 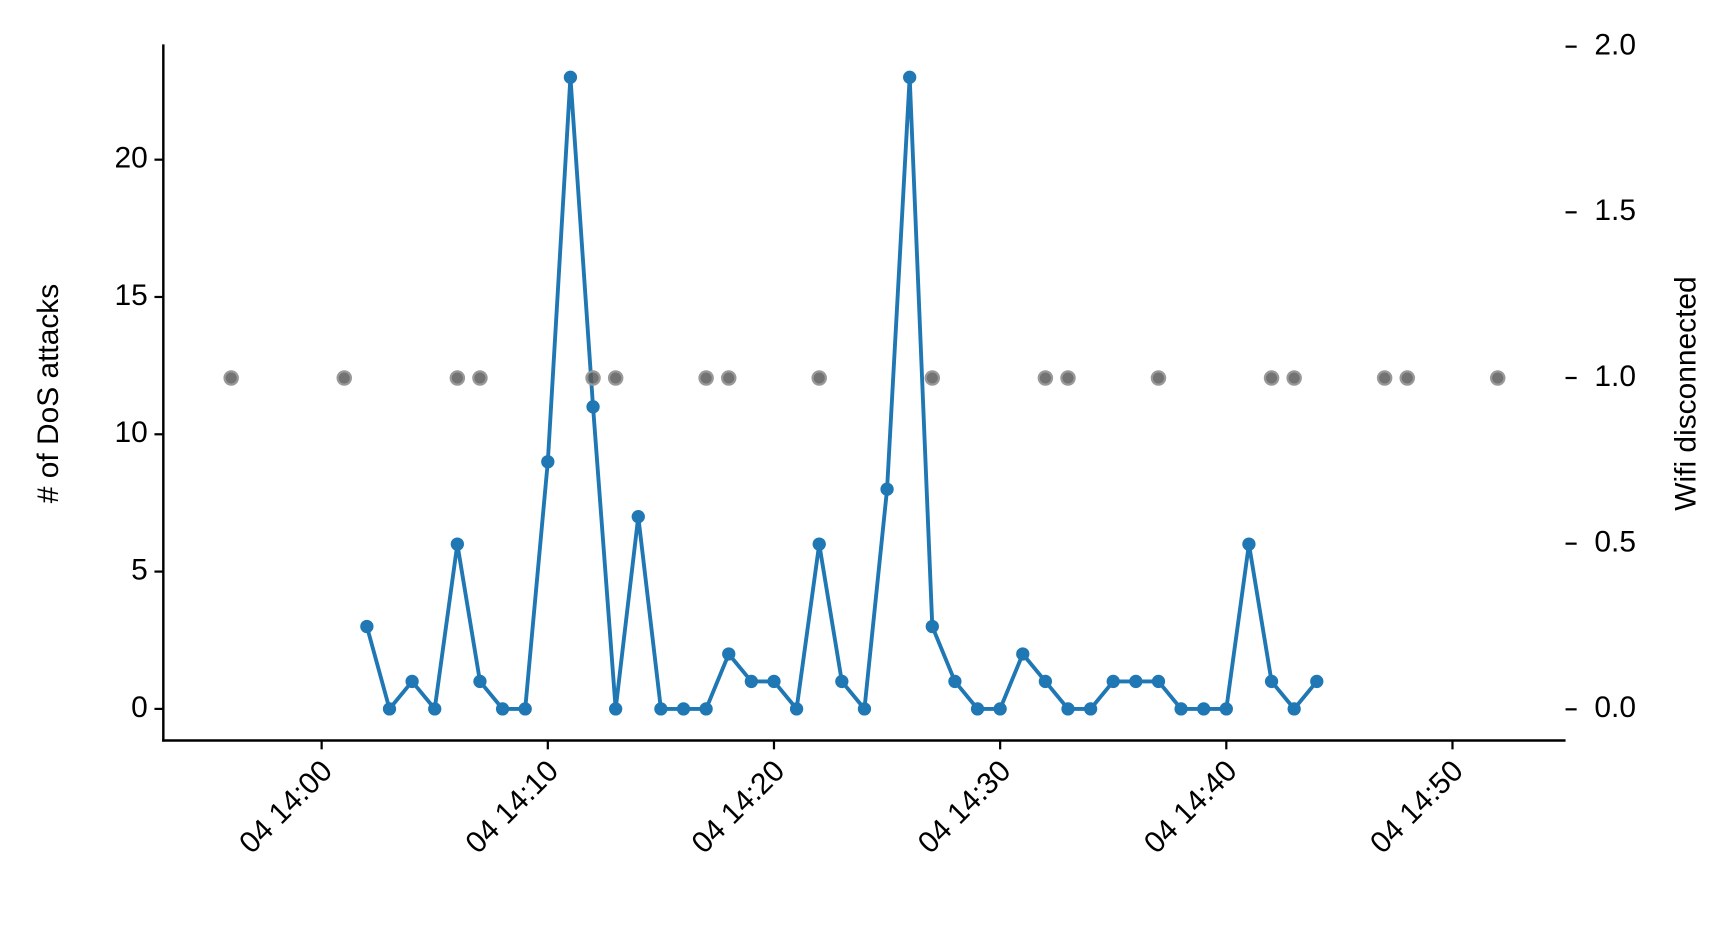 I want to click on y-tick-label: 15, so click(x=131, y=295).